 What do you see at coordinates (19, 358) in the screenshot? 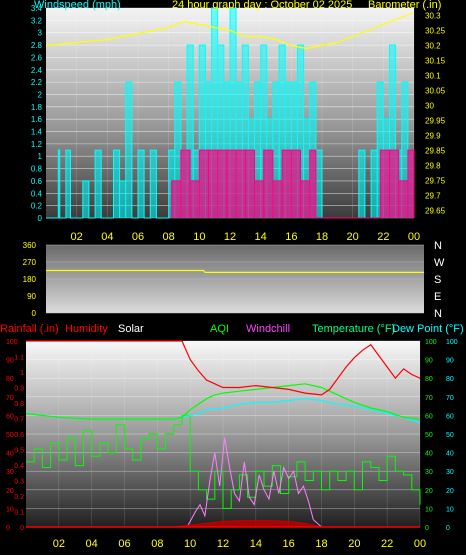
I see `rain-tick-label: 1.1` at bounding box center [19, 358].